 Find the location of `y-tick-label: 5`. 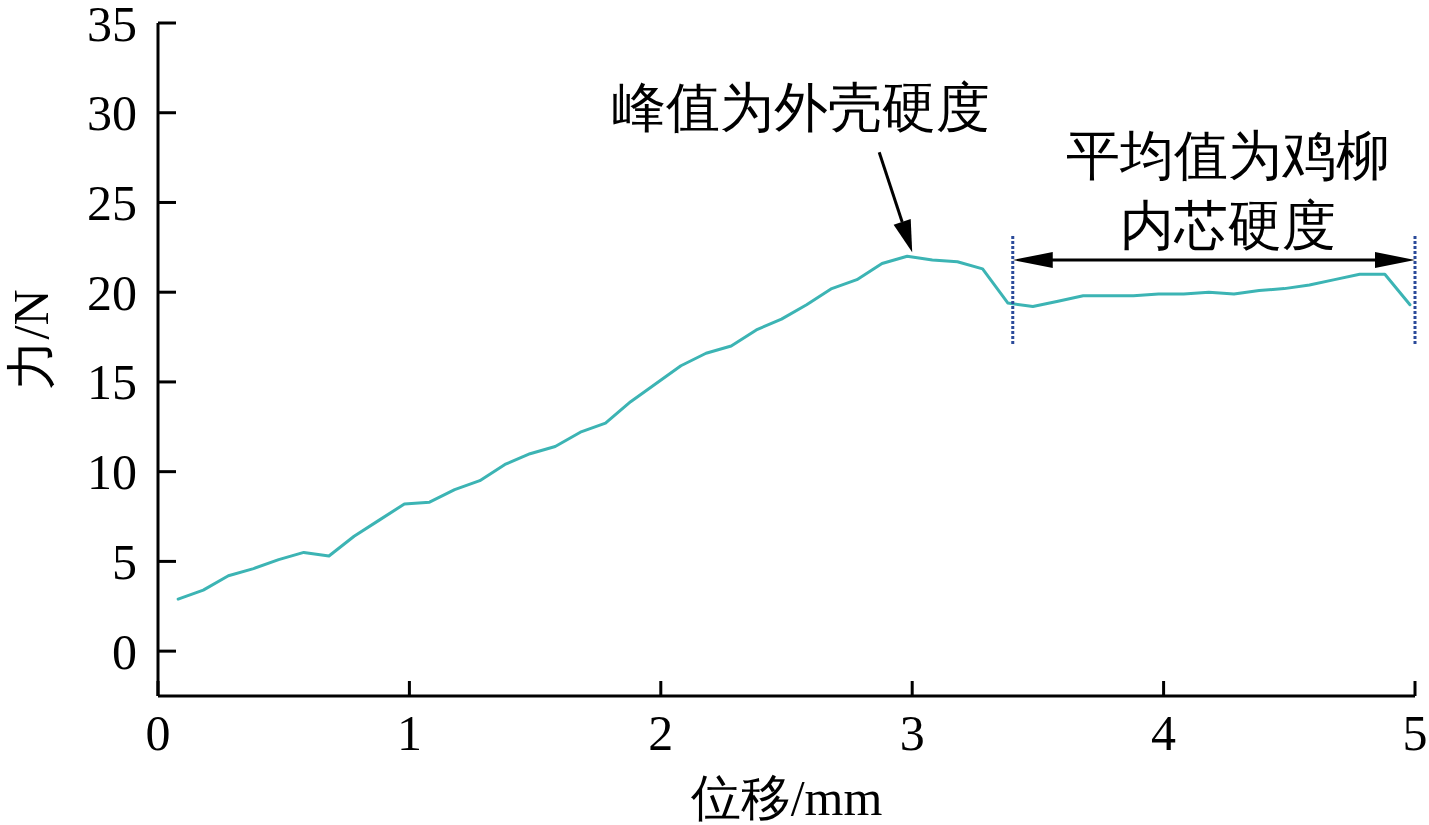

y-tick-label: 5 is located at coordinates (124, 561).